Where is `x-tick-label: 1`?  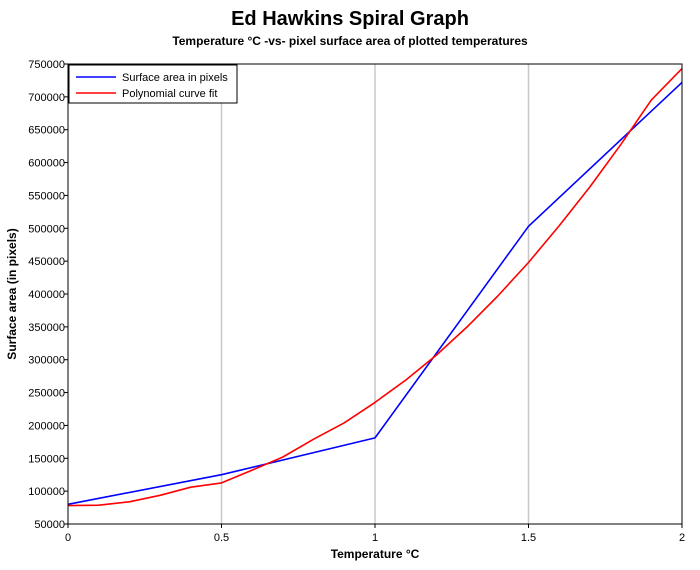 x-tick-label: 1 is located at coordinates (375, 538).